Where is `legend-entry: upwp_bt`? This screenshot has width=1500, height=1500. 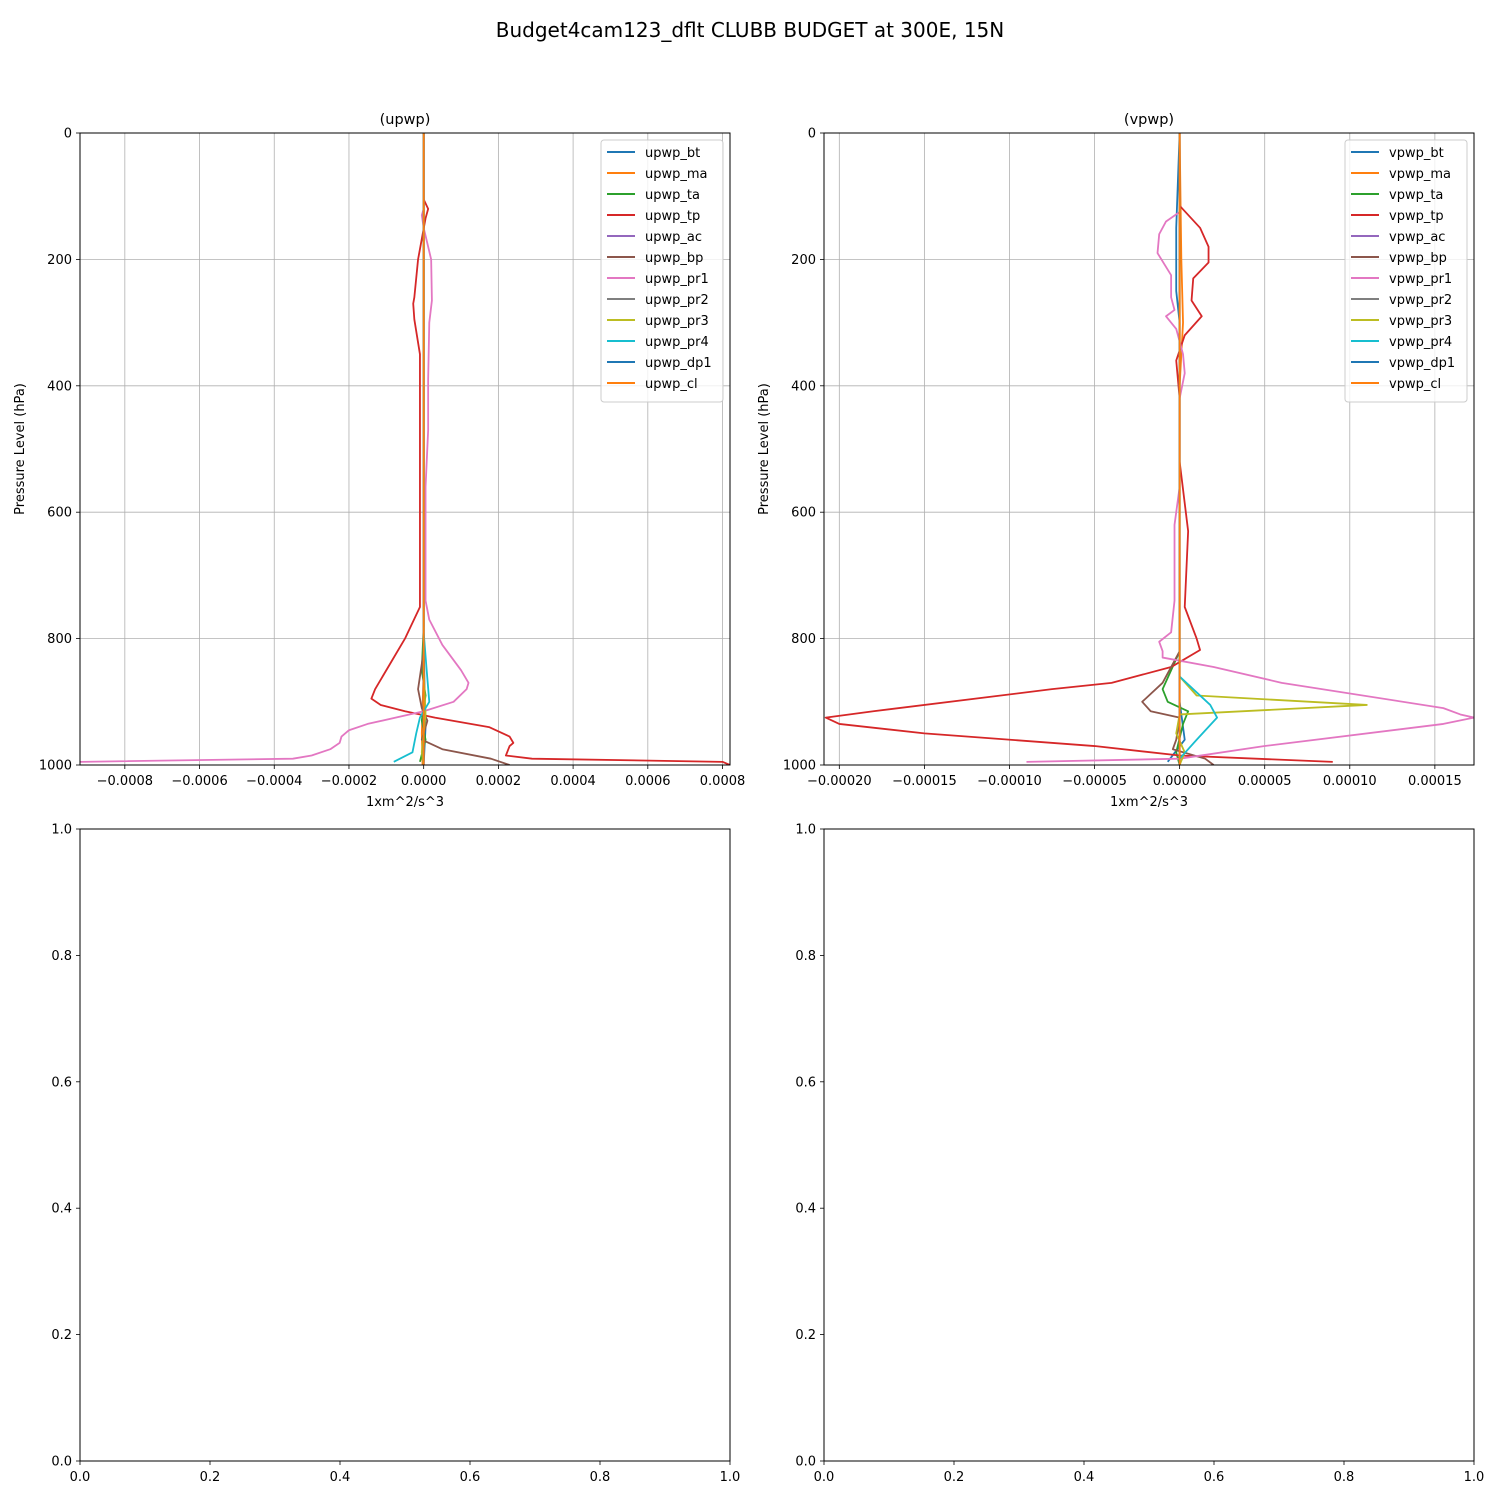
legend-entry: upwp_bt is located at coordinates (672, 153).